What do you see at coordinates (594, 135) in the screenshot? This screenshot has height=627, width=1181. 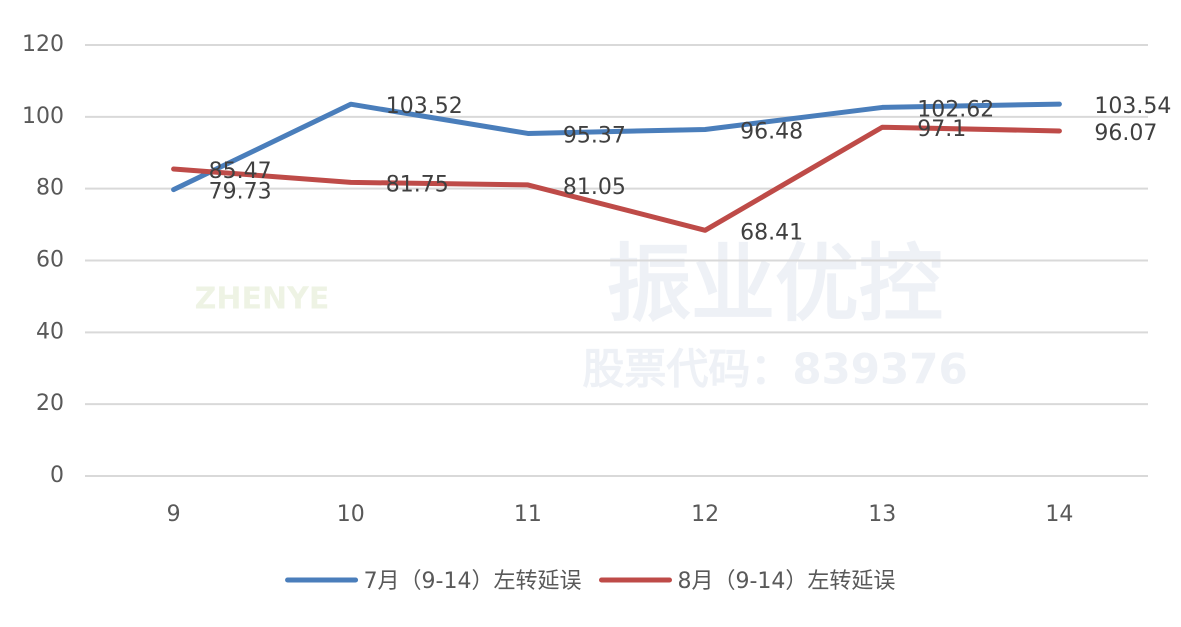 I see `data-label: 95.37` at bounding box center [594, 135].